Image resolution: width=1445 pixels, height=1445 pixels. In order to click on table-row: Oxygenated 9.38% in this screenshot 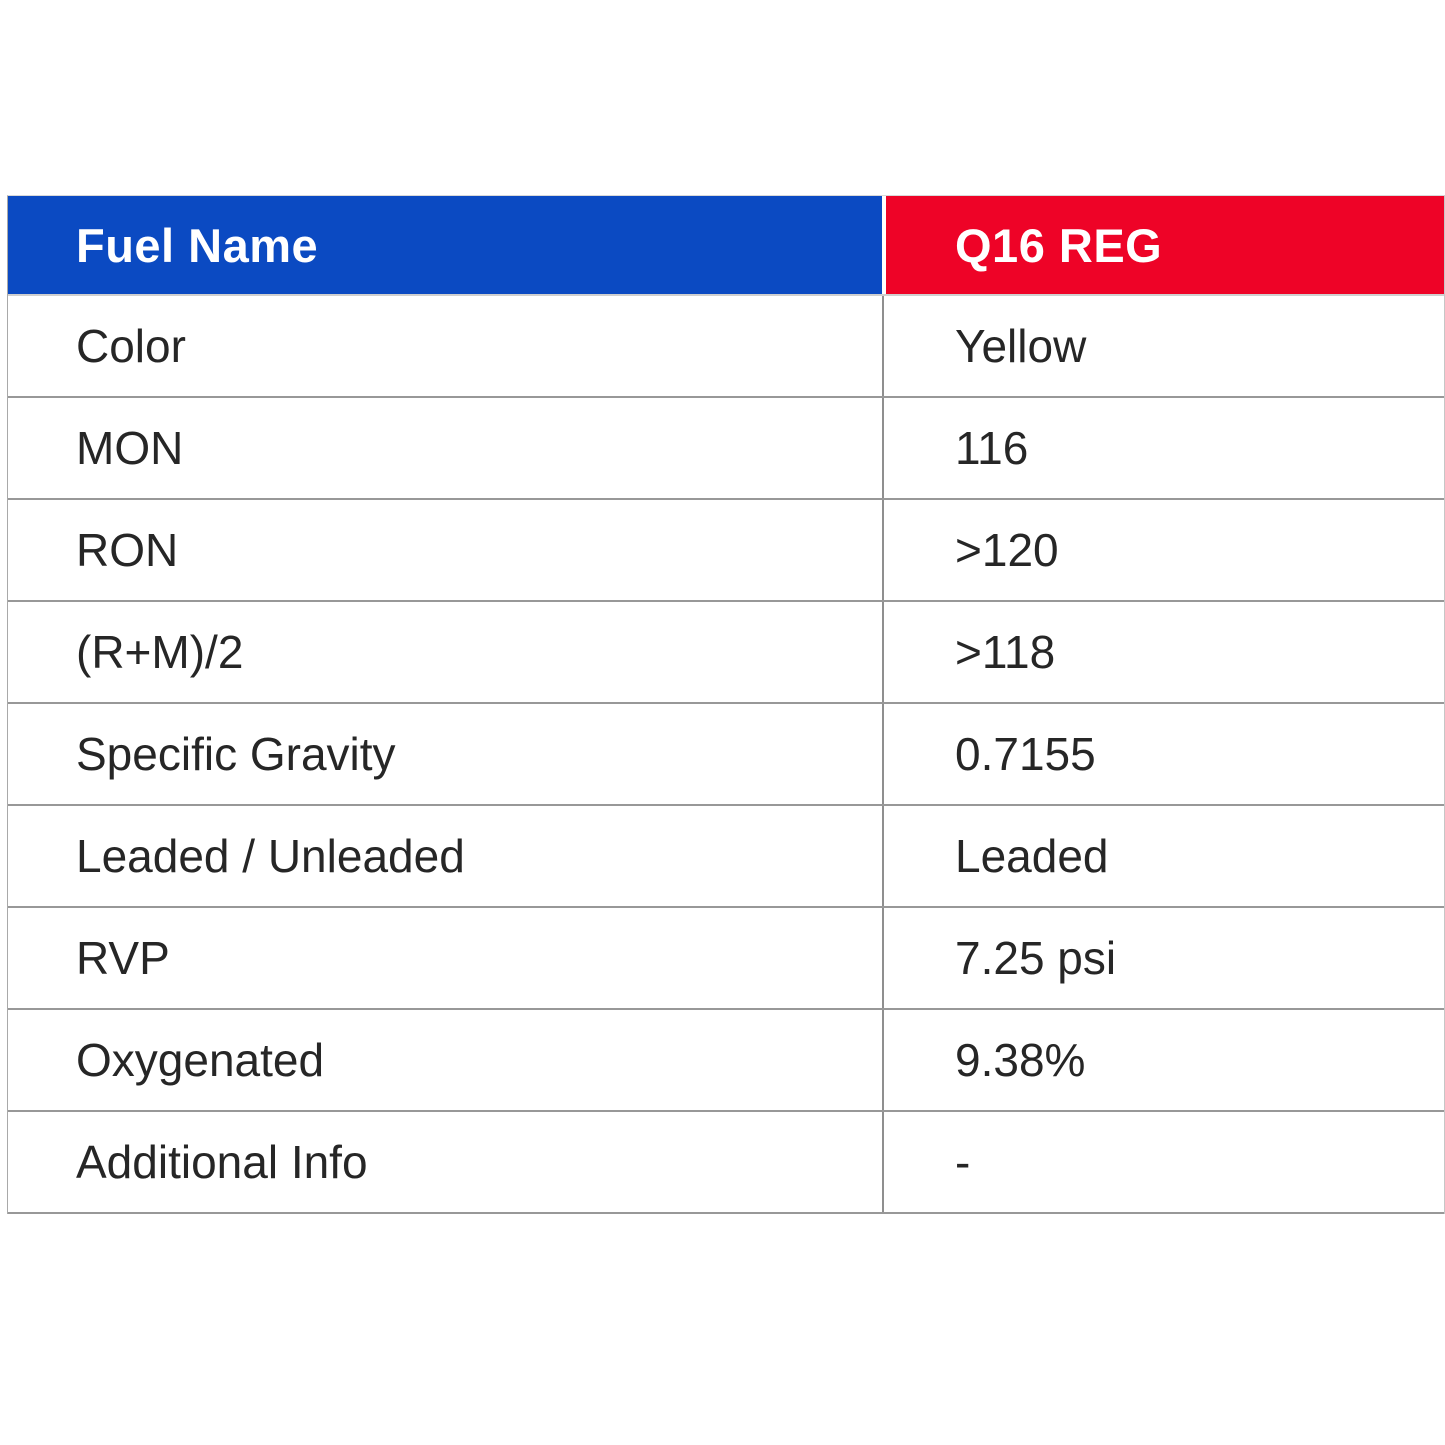, I will do `click(726, 1061)`.